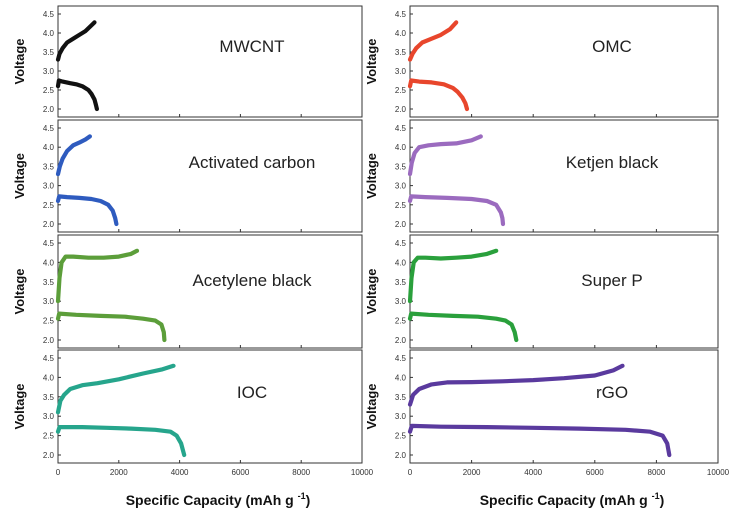 This screenshot has height=514, width=754. Describe the element at coordinates (49, 340) in the screenshot. I see `panel-acetylene-black-ytick-label: 2.0` at that location.